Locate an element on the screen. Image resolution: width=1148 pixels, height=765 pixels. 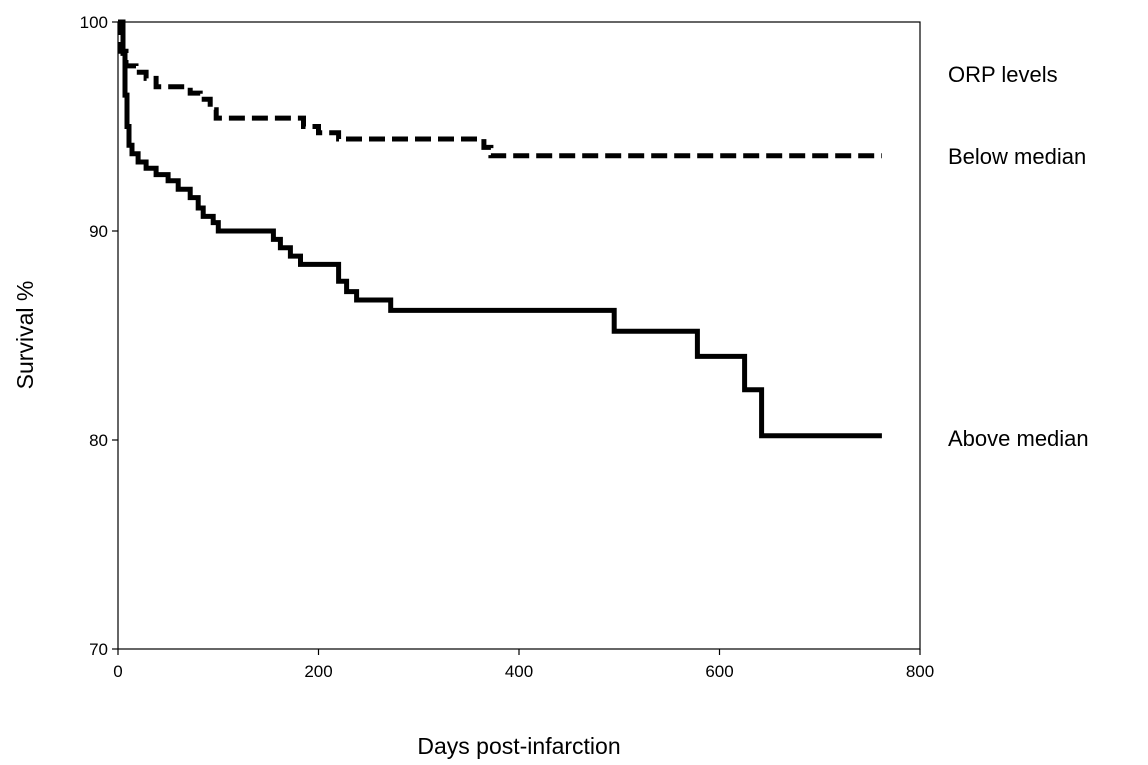
legend-title: ORP levels is located at coordinates (1003, 74).